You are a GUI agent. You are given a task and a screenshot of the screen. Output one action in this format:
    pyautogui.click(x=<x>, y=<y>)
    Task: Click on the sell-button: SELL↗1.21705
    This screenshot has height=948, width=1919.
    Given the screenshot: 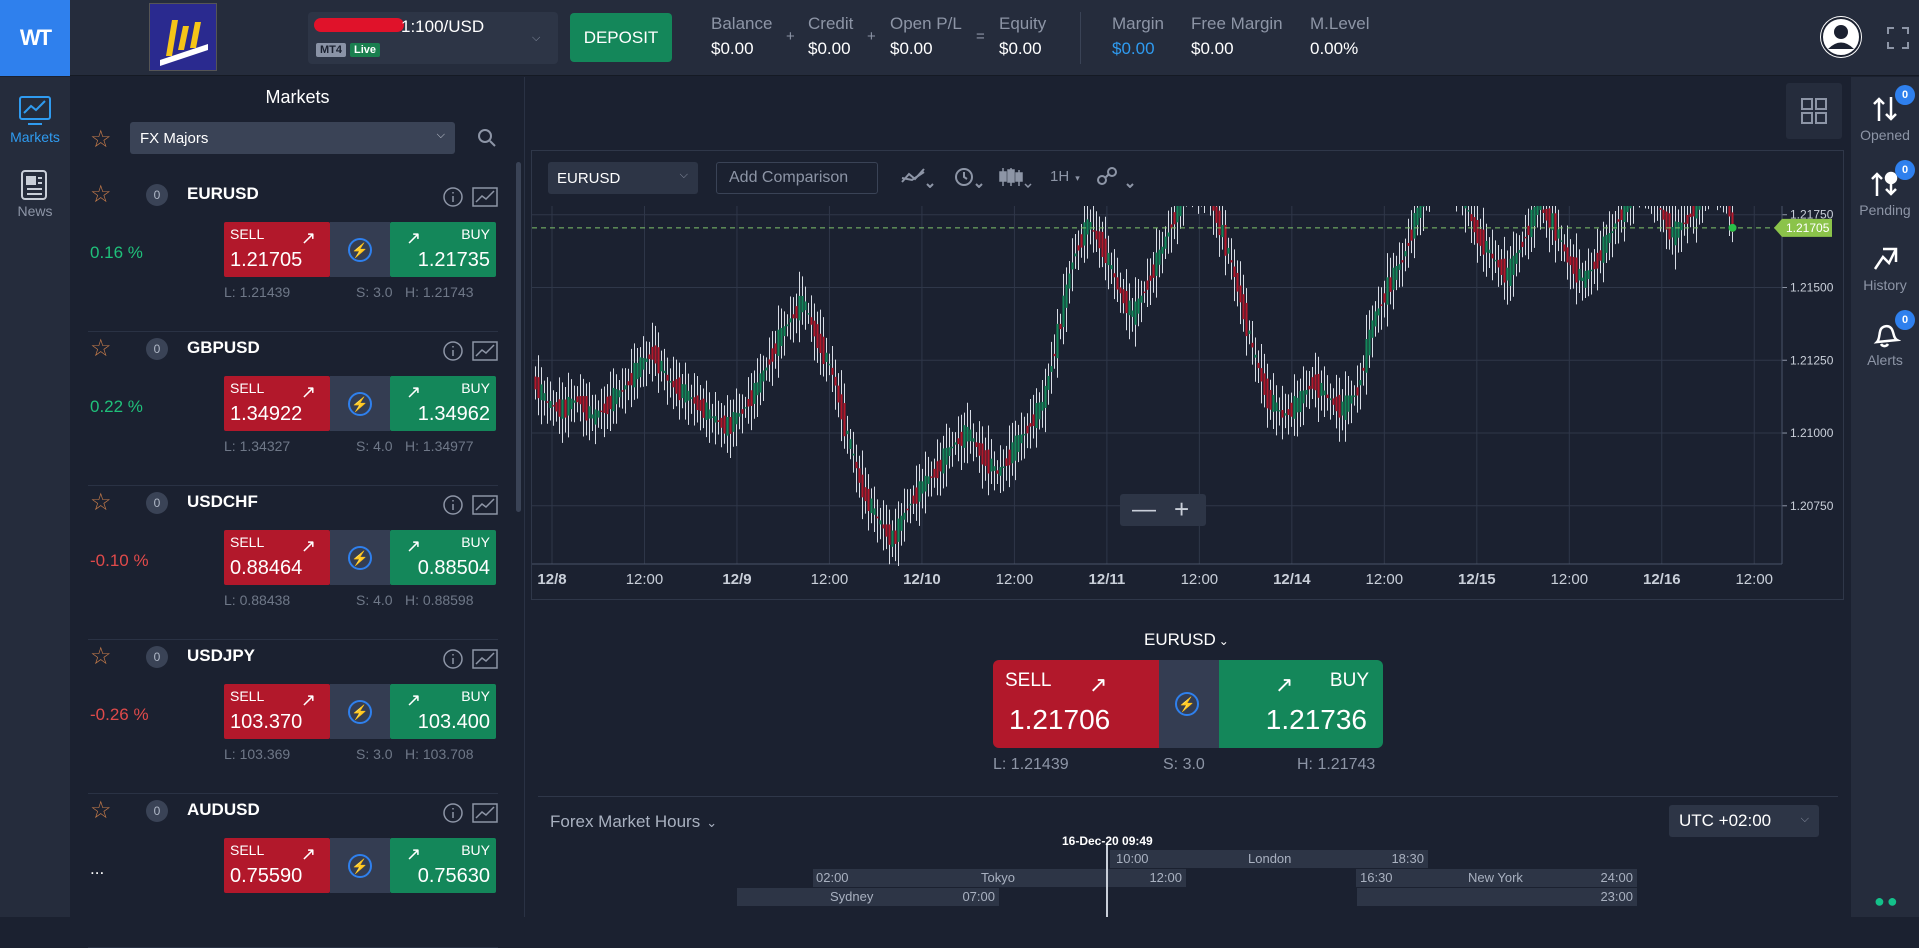 What is the action you would take?
    pyautogui.click(x=277, y=249)
    